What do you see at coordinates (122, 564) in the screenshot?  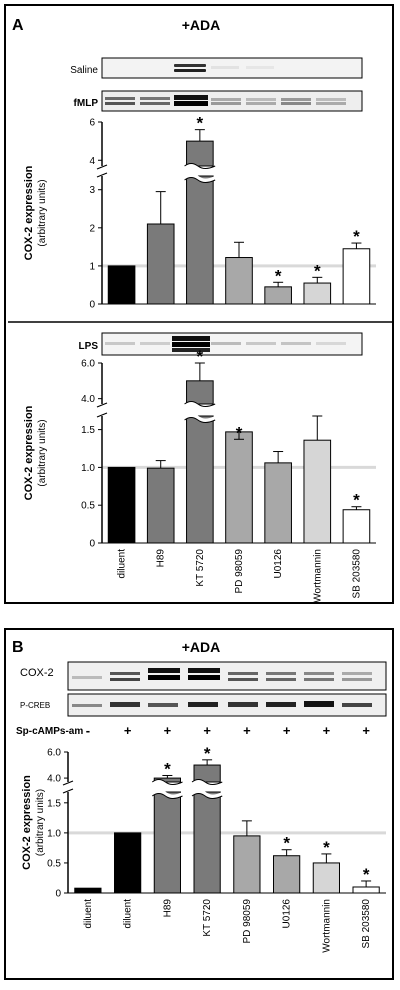 I see `x-tick-label: diluent` at bounding box center [122, 564].